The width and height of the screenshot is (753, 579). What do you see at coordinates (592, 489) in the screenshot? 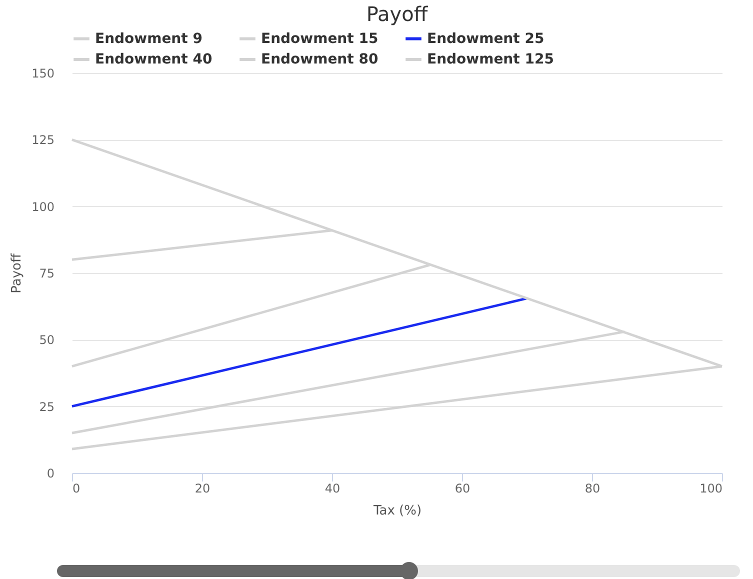
I see `x-tick-label: 80` at bounding box center [592, 489].